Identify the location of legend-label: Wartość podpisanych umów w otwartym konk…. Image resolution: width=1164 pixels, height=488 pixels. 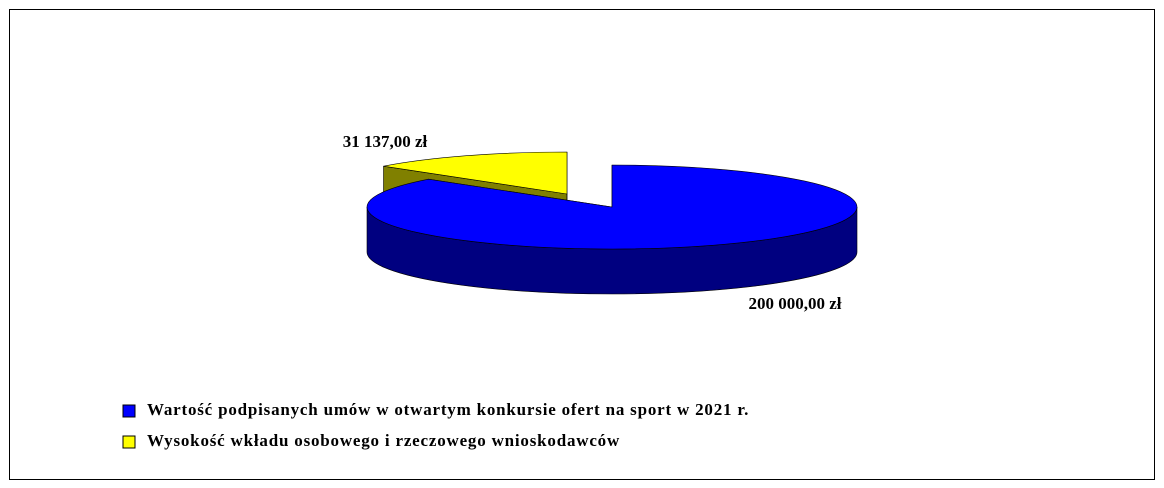
(448, 409).